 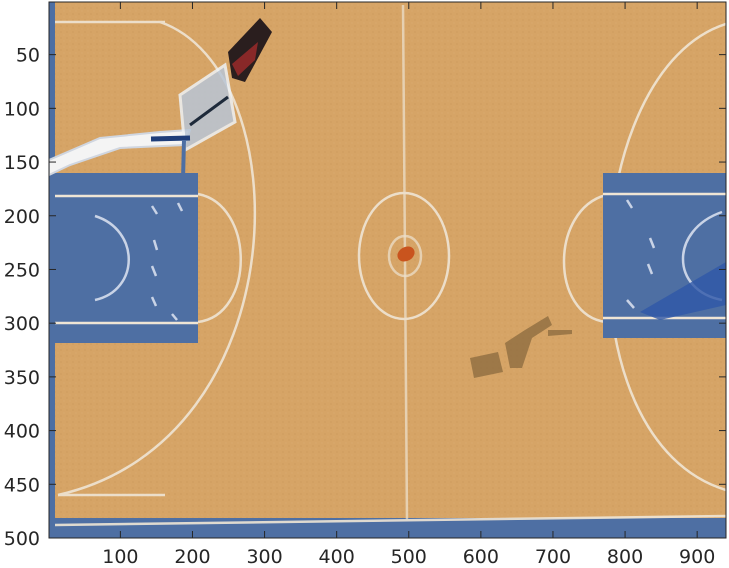 I want to click on y-tick-label: 350, so click(x=22, y=378).